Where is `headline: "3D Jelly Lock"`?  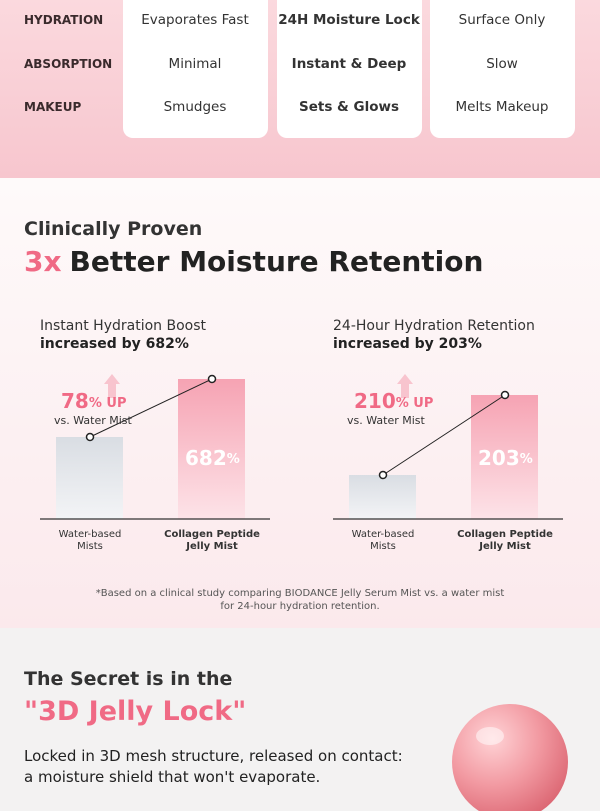 headline: "3D Jelly Lock" is located at coordinates (135, 711).